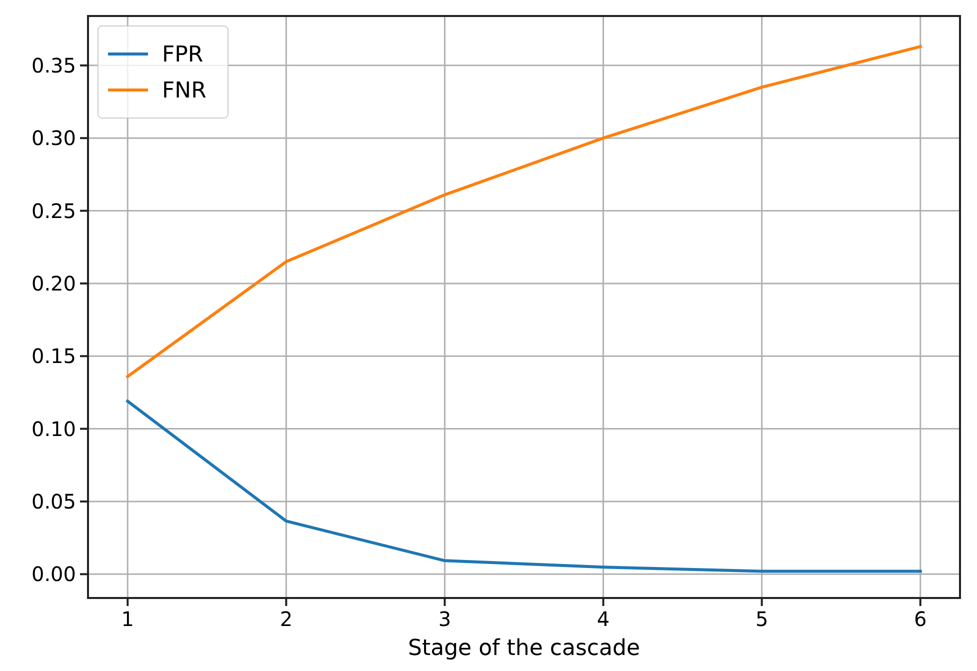 Image resolution: width=977 pixels, height=671 pixels. What do you see at coordinates (445, 619) in the screenshot?
I see `x-tick-label: 3` at bounding box center [445, 619].